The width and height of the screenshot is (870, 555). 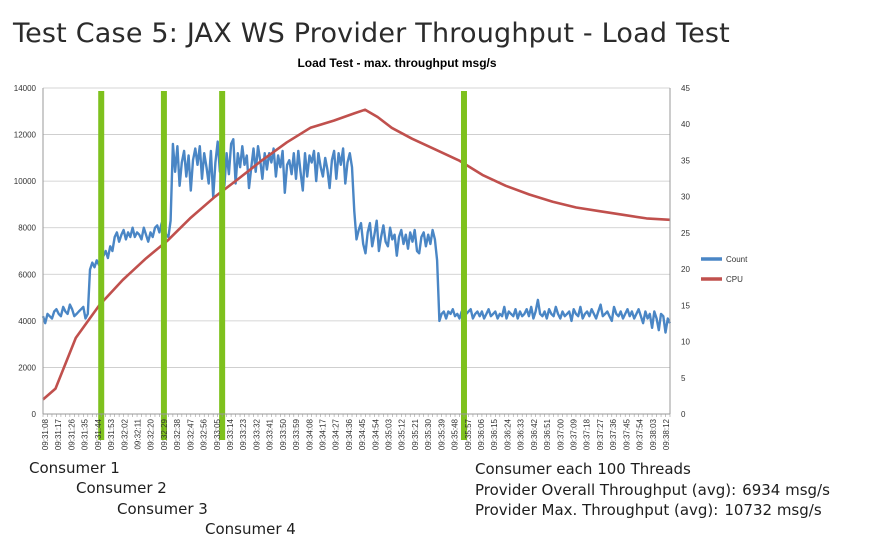 I want to click on note-overall-value: 6934 msg/s, so click(x=786, y=490).